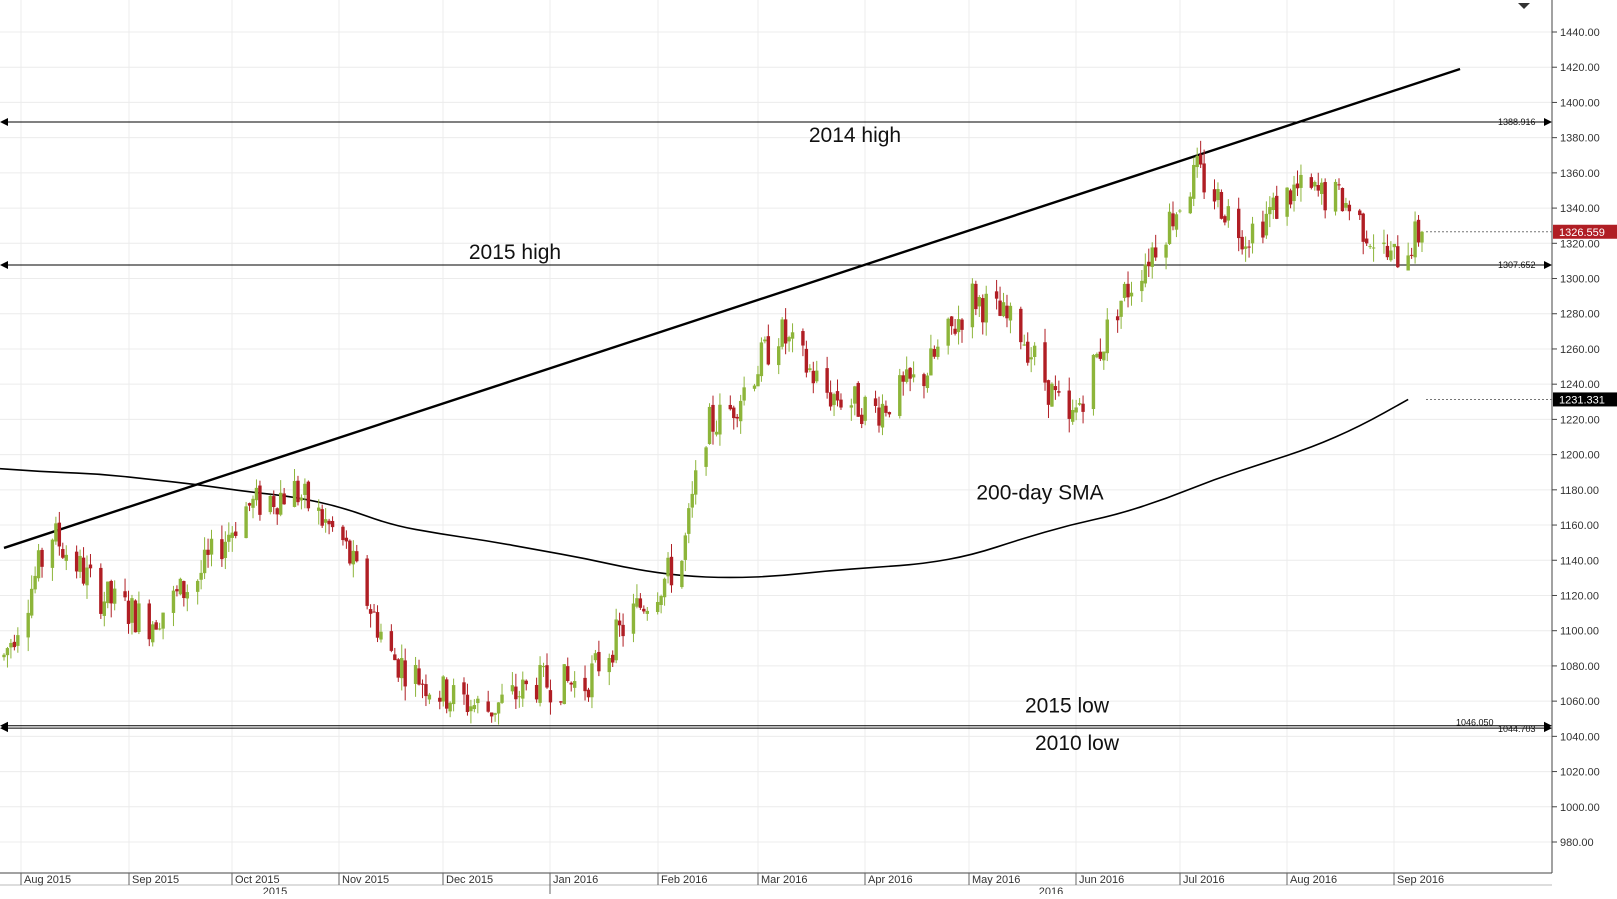 The image size is (1617, 899). Describe the element at coordinates (1580, 702) in the screenshot. I see `y-tick-label: 1060.00` at that location.